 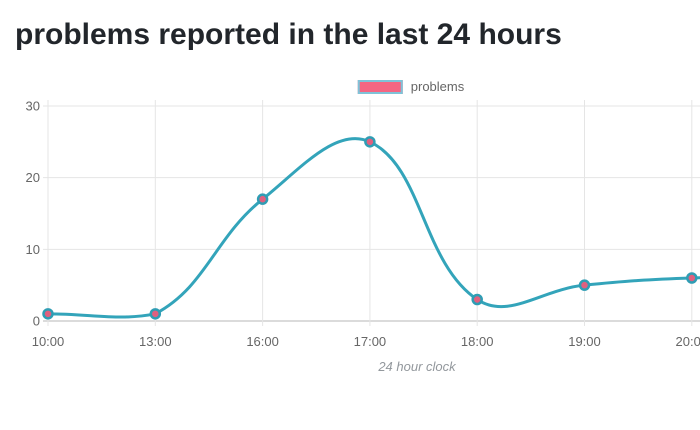 What do you see at coordinates (33, 249) in the screenshot?
I see `y-tick-label: 10` at bounding box center [33, 249].